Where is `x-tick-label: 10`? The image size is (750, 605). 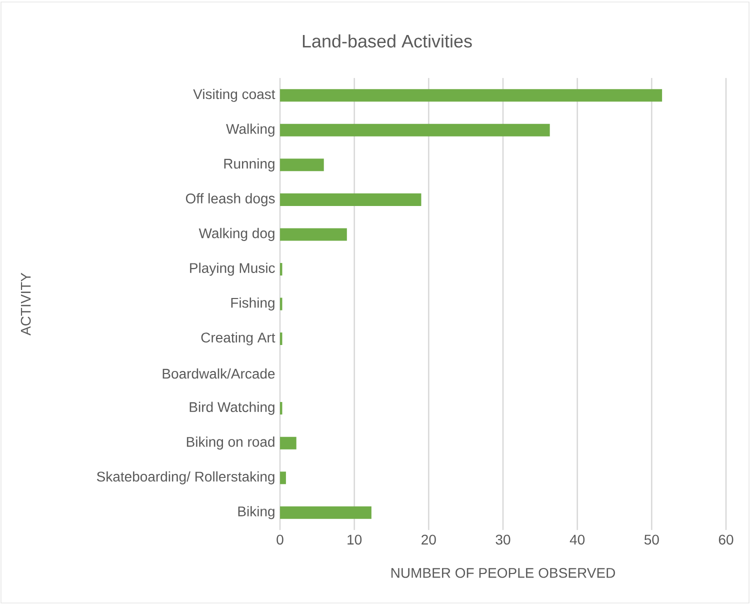 x-tick-label: 10 is located at coordinates (355, 539).